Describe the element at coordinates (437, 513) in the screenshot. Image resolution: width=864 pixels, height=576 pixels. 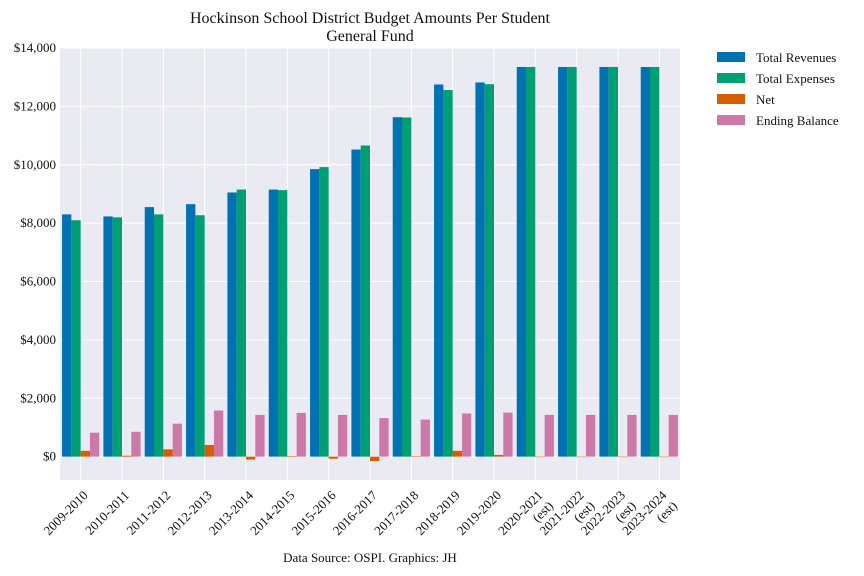
I see `x-tick-label: 2018-2019` at that location.